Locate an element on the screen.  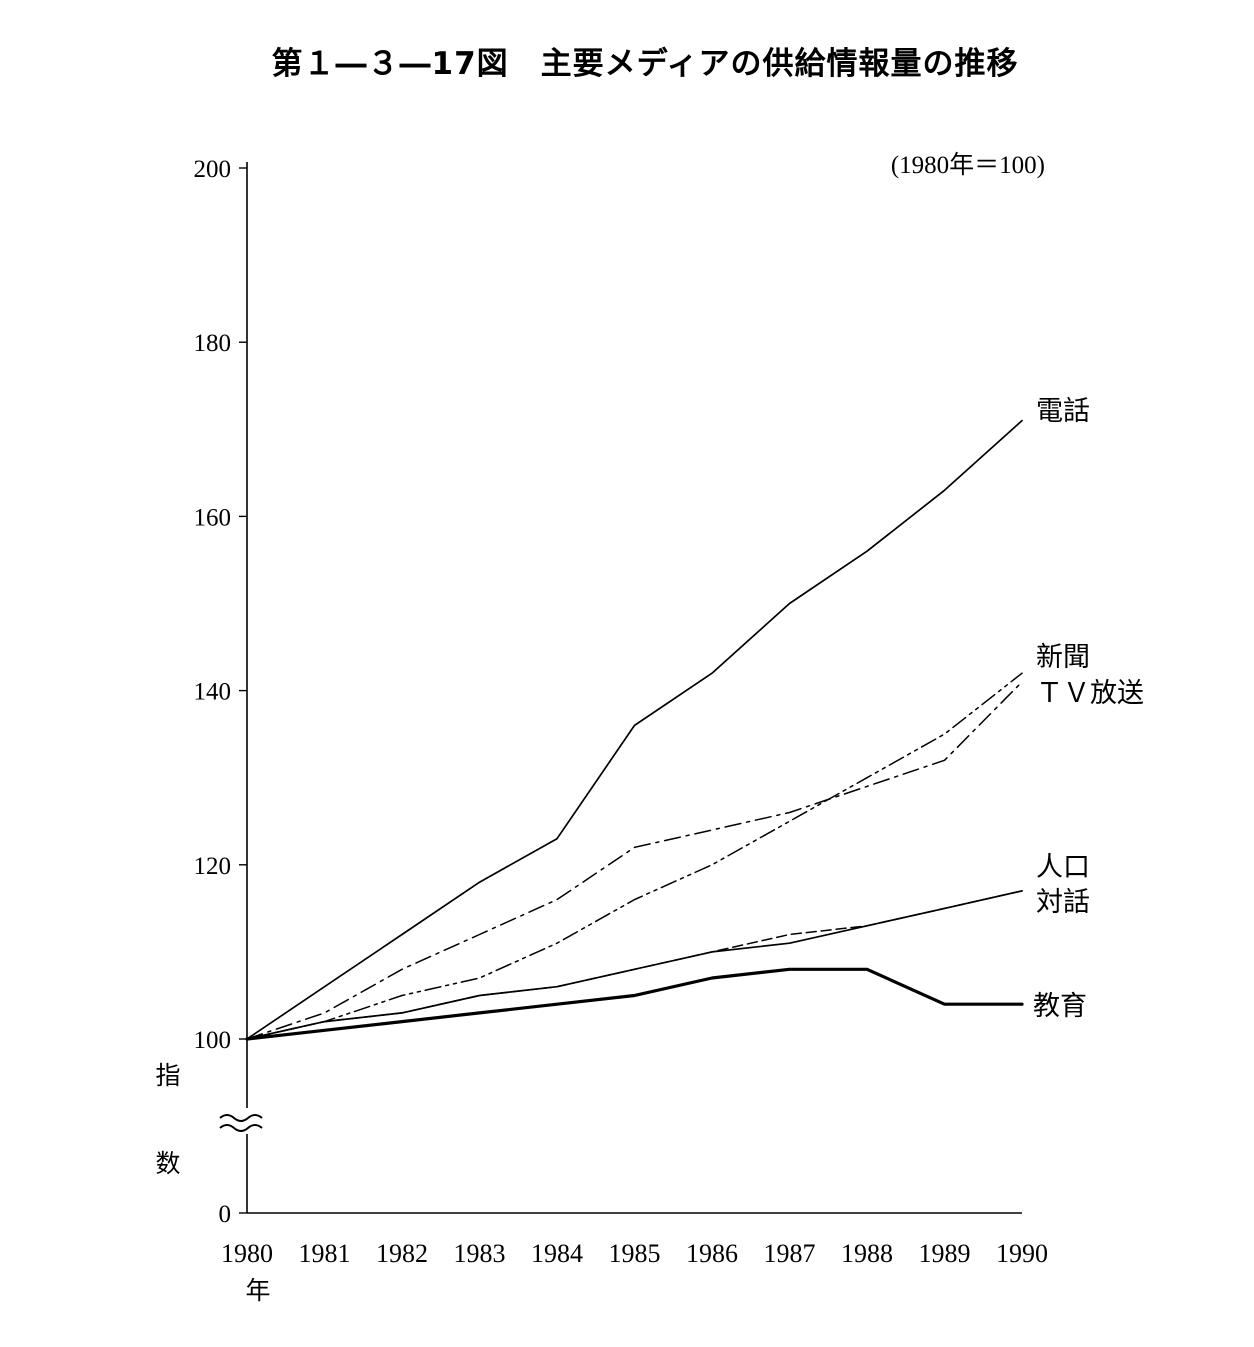
series-label: 対話 is located at coordinates (1063, 902).